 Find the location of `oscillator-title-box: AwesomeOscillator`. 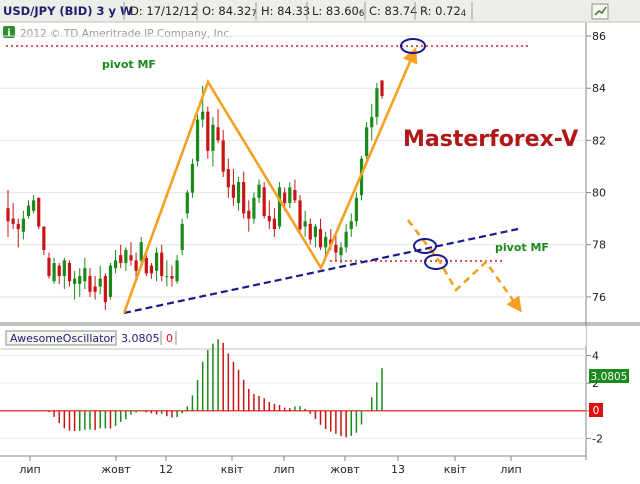

oscillator-title-box: AwesomeOscillator is located at coordinates (61, 338).